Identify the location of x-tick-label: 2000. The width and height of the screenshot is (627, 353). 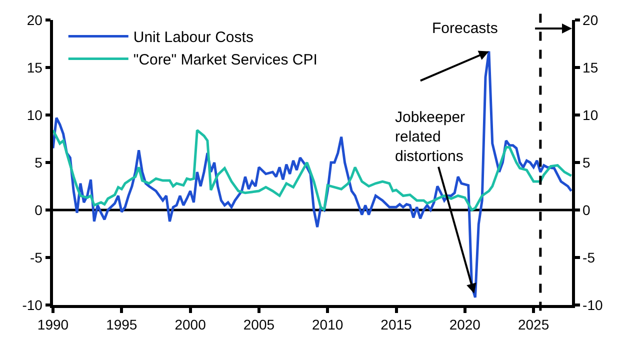
(190, 324).